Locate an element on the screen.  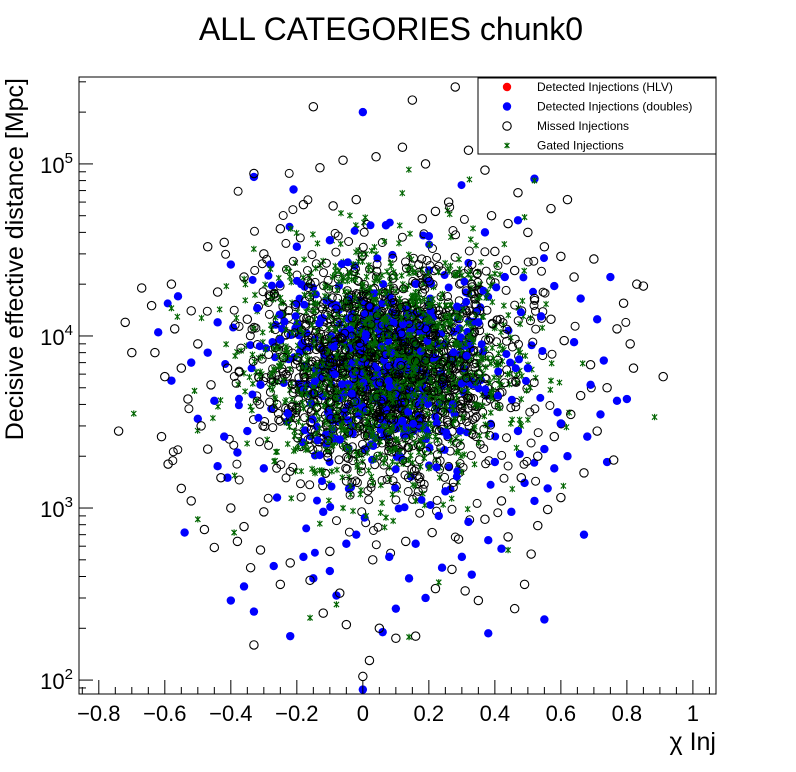
x-tick-label: 1 is located at coordinates (693, 713).